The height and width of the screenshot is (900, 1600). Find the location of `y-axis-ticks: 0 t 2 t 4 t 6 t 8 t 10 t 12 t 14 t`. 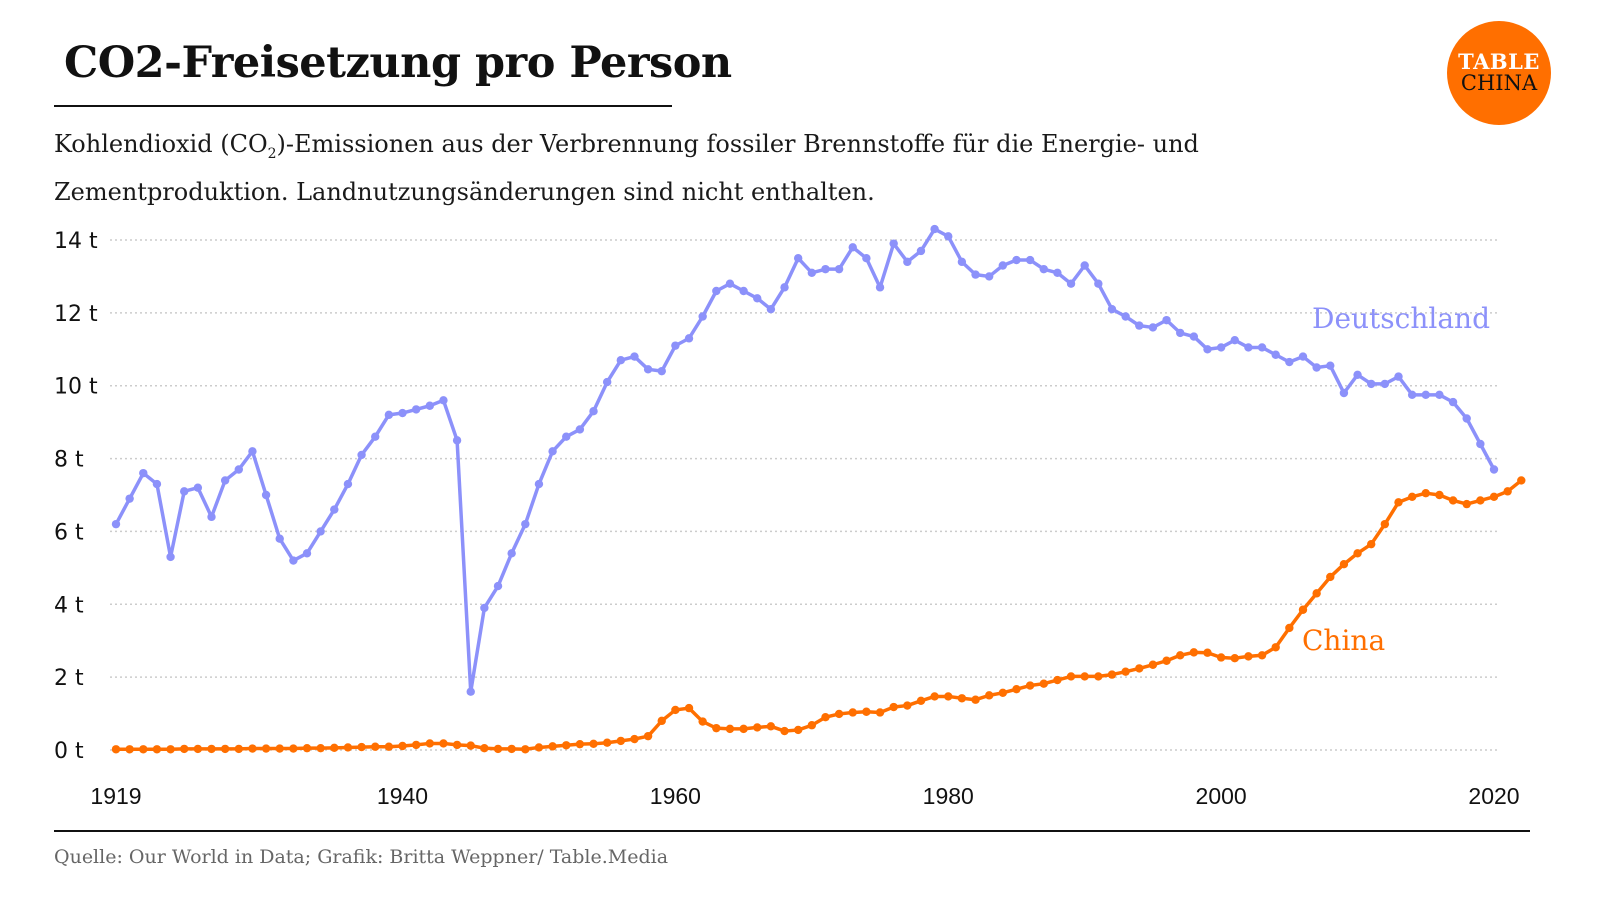

y-axis-ticks: 0 t 2 t 4 t 6 t 8 t 10 t 12 t 14 t is located at coordinates (76, 496).